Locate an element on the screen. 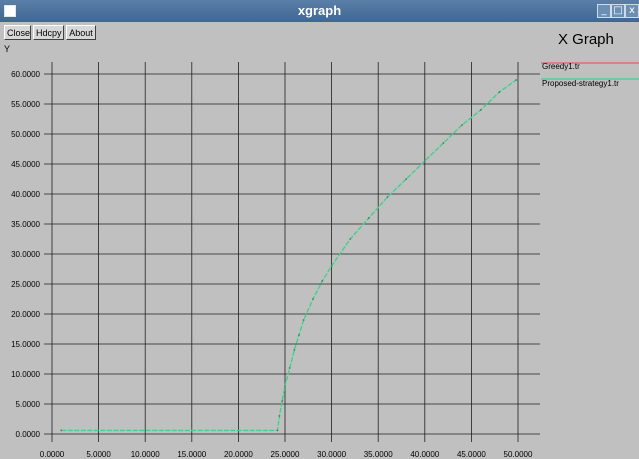  graph-title: X Graph is located at coordinates (586, 39).